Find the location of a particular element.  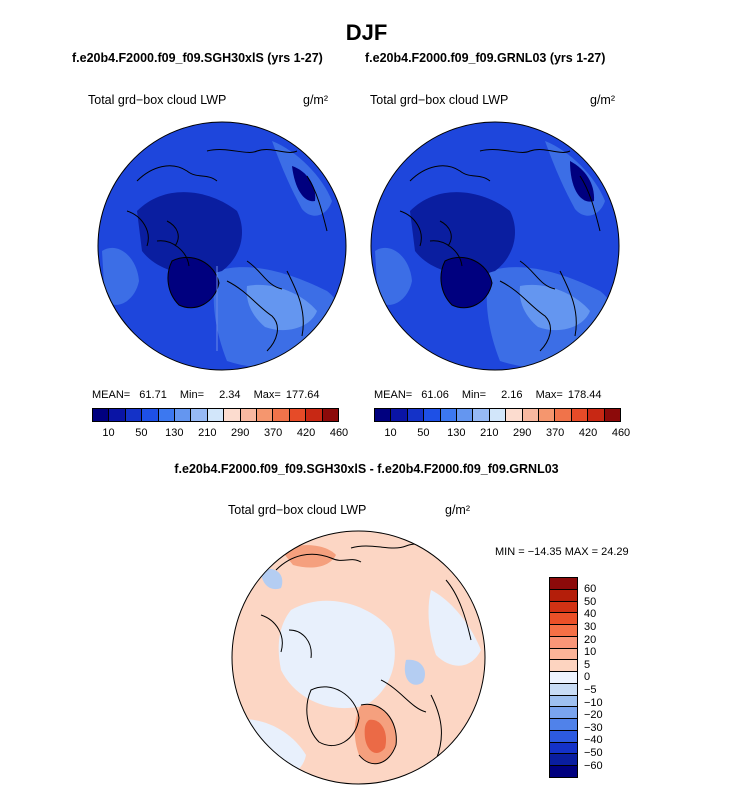

max-label: Max= is located at coordinates (267, 395).